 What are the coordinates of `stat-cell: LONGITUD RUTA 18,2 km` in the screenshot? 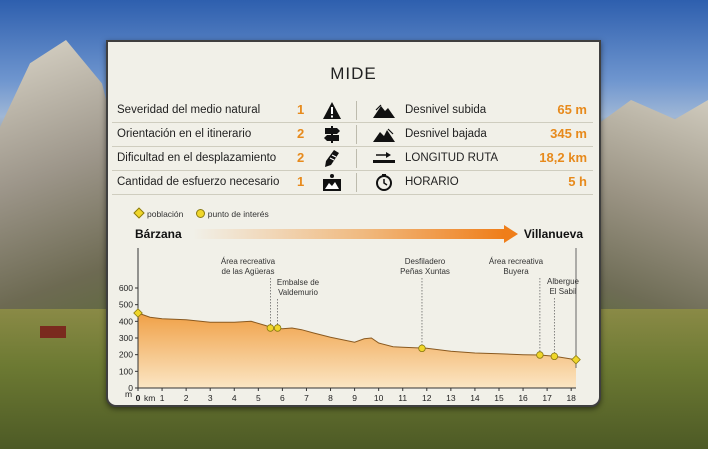 It's located at (475, 158).